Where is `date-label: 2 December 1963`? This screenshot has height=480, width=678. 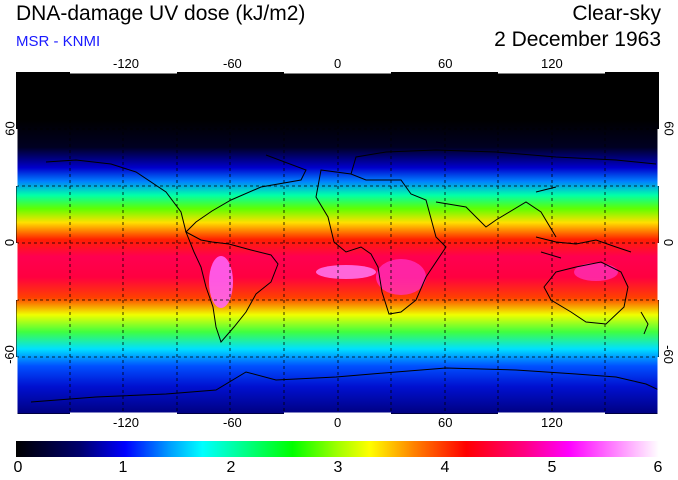
date-label: 2 December 1963 is located at coordinates (577, 39).